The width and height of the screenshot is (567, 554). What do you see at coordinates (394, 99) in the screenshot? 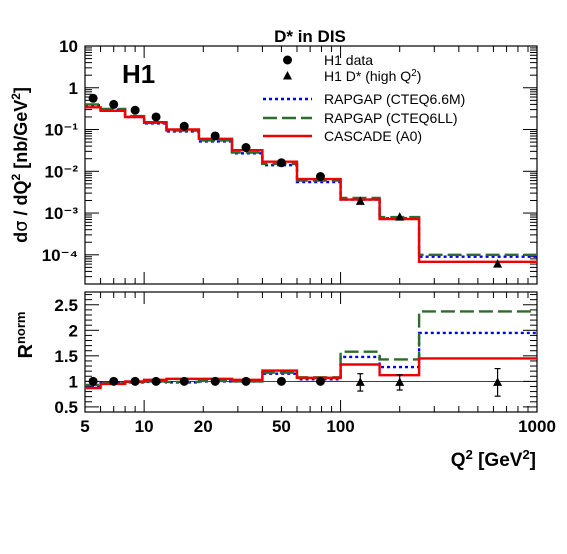
I see `legend-label: RAPGAP (CTEQ6.6M)` at bounding box center [394, 99].